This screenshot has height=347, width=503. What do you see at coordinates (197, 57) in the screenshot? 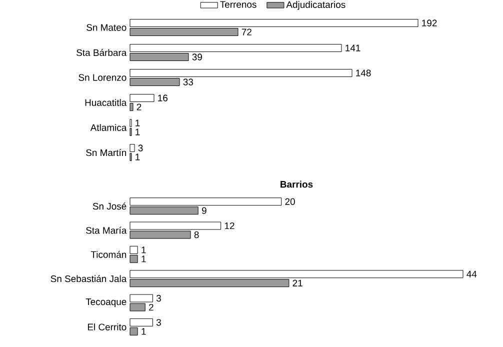
I see `data-label: 39` at bounding box center [197, 57].